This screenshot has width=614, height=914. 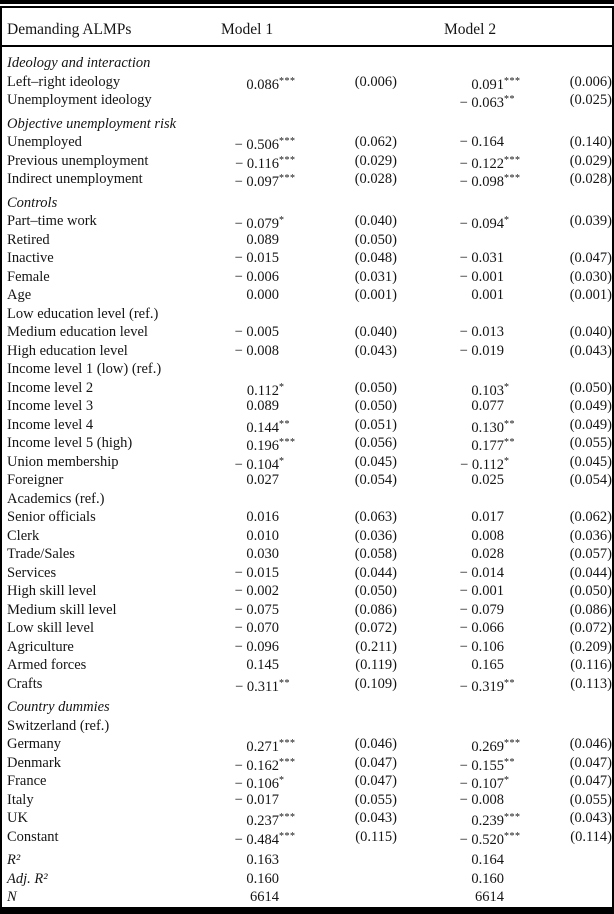 I want to click on model1-std-error: (0.086), so click(x=375, y=609).